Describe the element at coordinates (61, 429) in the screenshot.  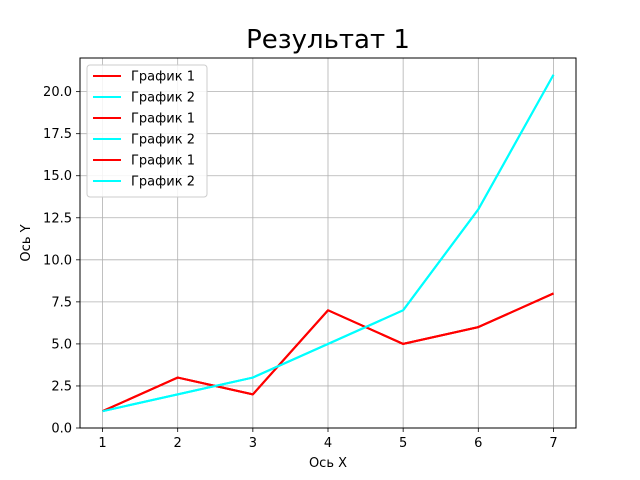
I see `y-tick-label: 0.0` at that location.